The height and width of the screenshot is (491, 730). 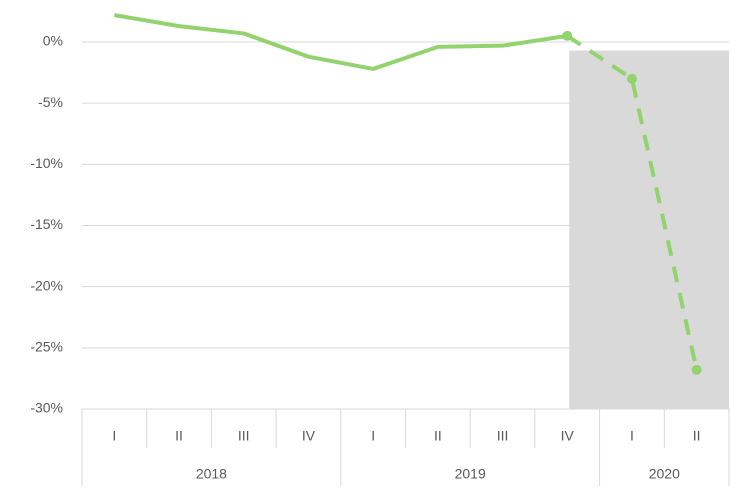 I want to click on x-group-label: 2019, so click(x=470, y=474).